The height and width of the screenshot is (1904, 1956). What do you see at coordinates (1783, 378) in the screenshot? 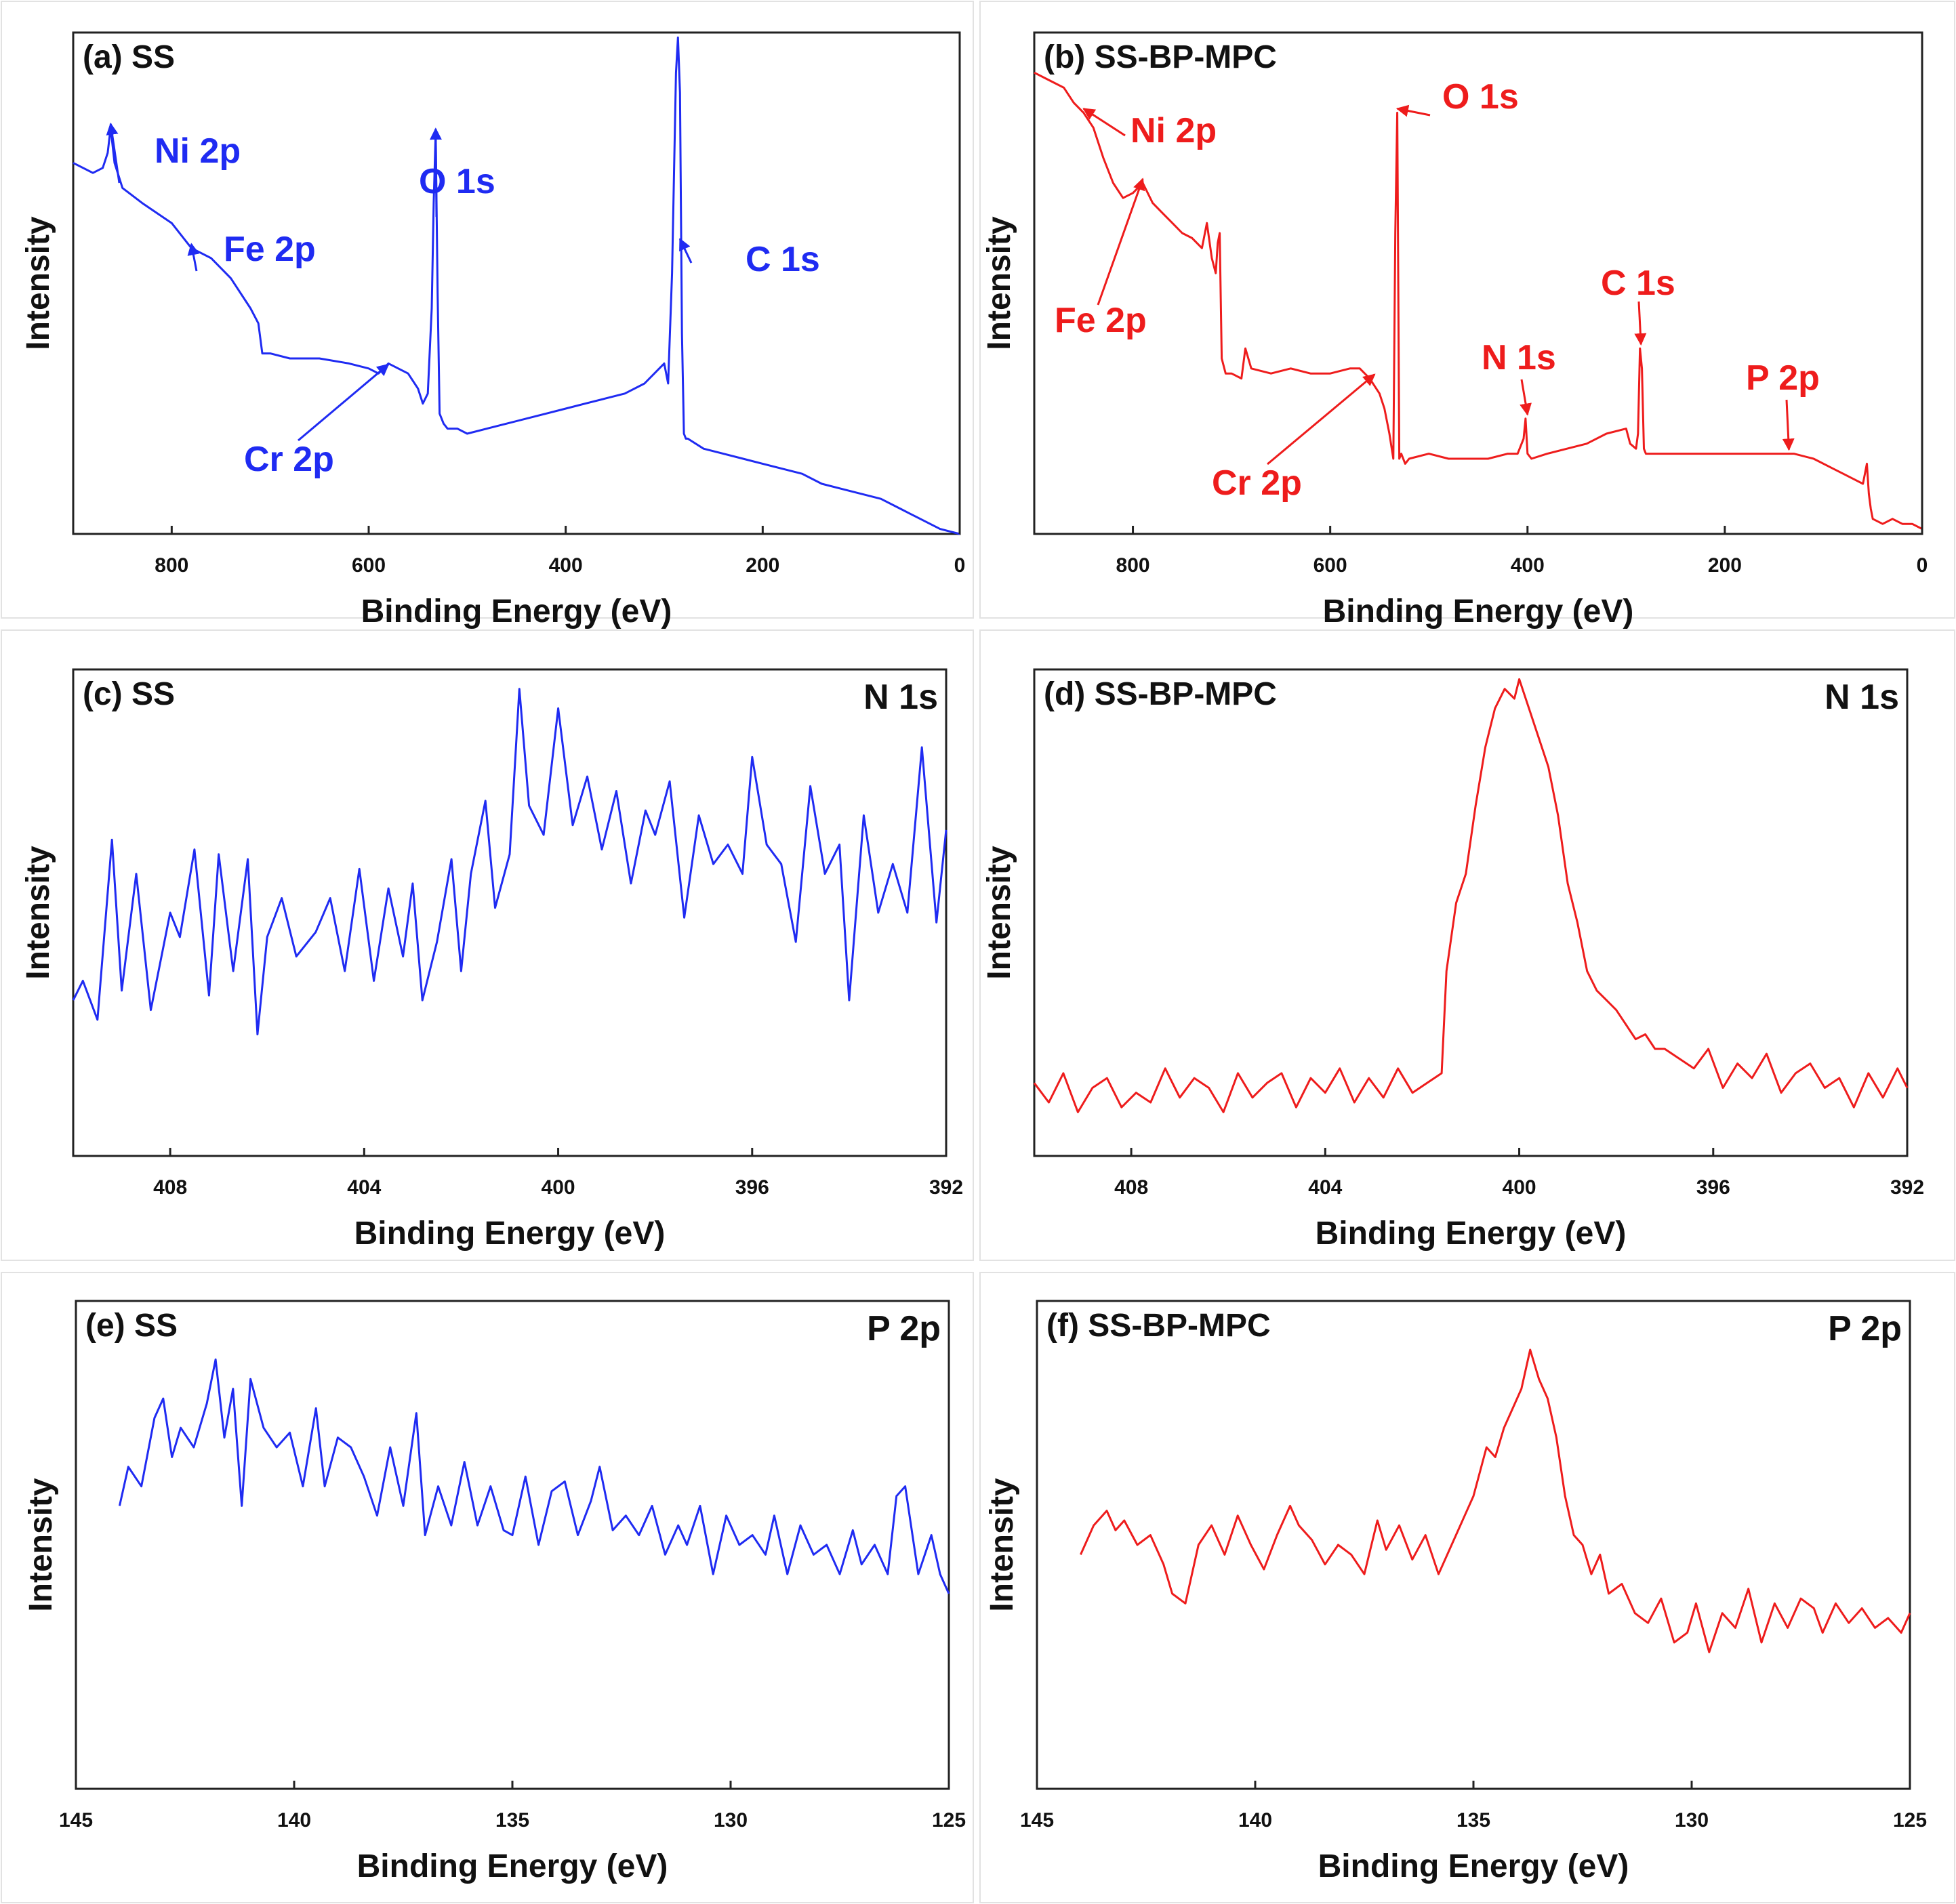
I see `peak-annotation: P 2p` at bounding box center [1783, 378].